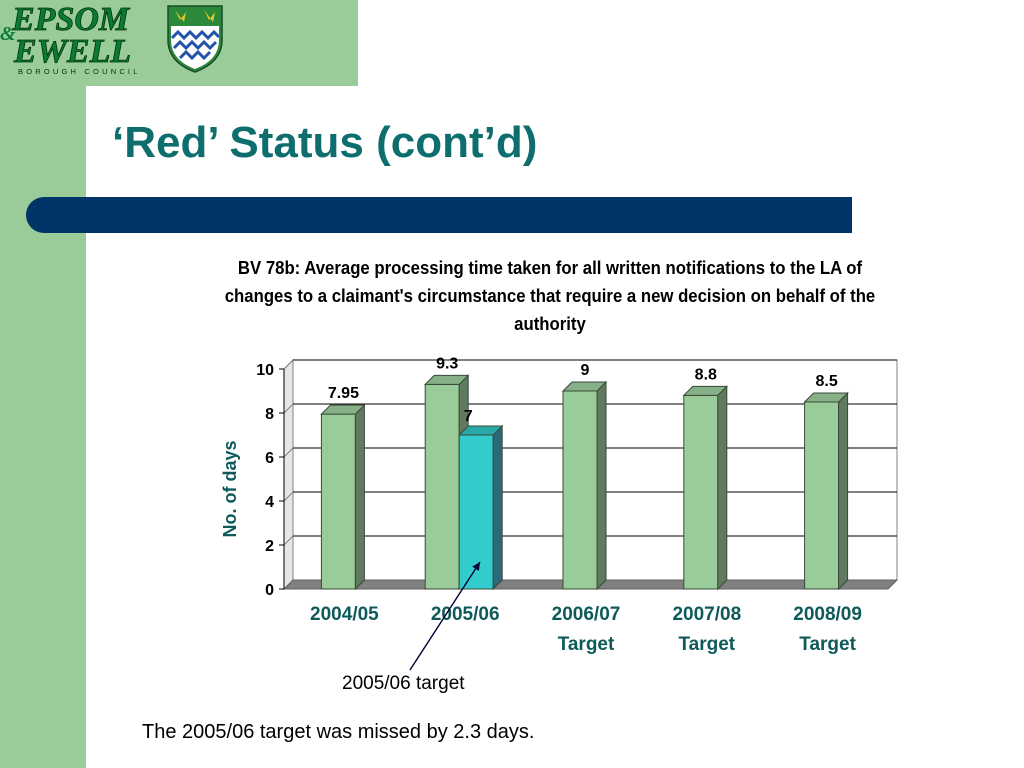 The image size is (1024, 768). I want to click on bar-data-label: 8.8, so click(706, 374).